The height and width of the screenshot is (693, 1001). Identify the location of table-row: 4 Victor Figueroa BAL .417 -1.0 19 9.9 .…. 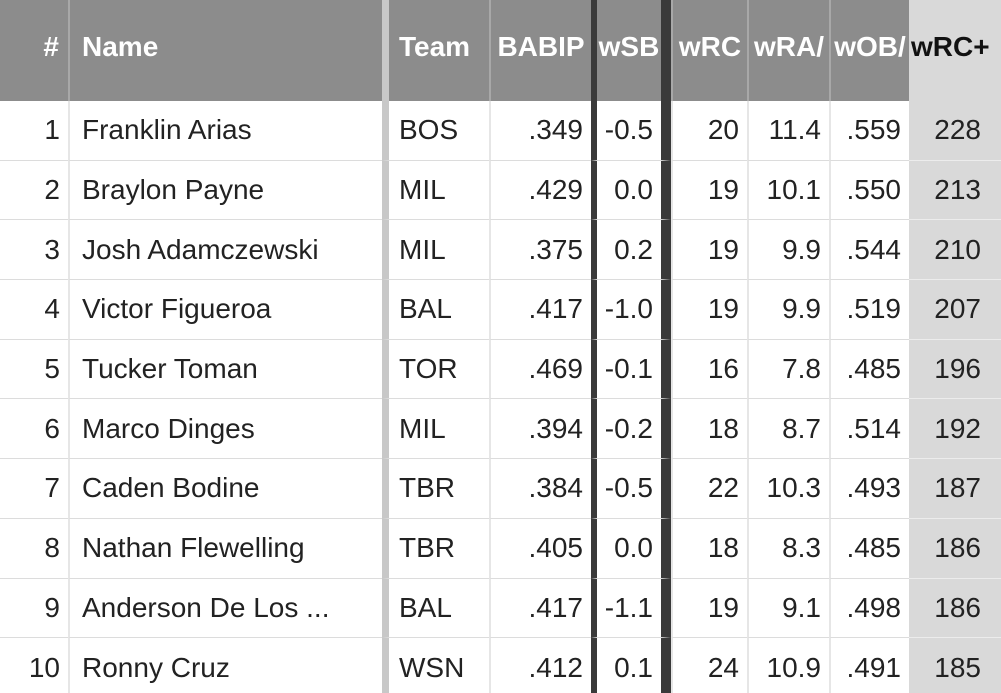
(500, 310).